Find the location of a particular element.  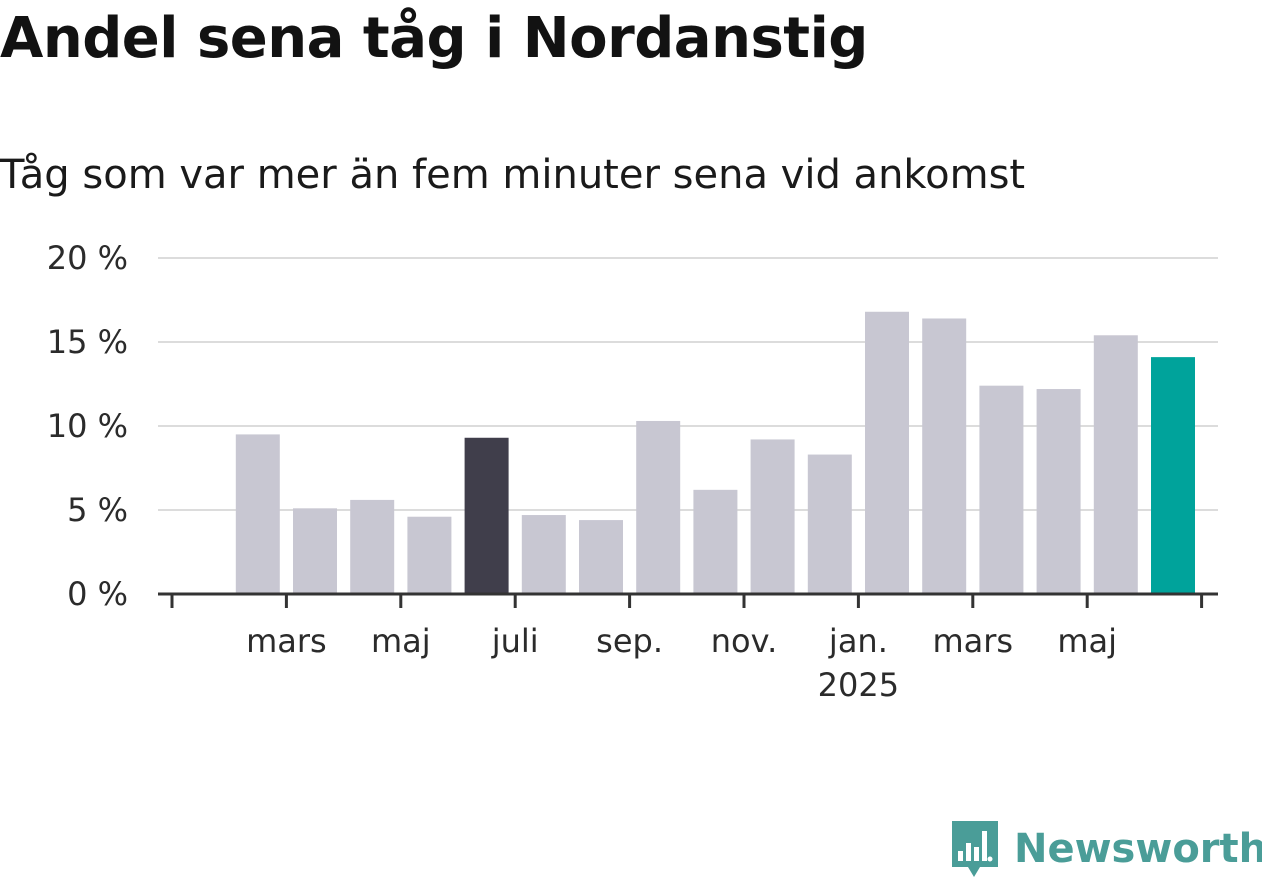

newsworthy-bar-chart-logo-icon is located at coordinates (975, 849).